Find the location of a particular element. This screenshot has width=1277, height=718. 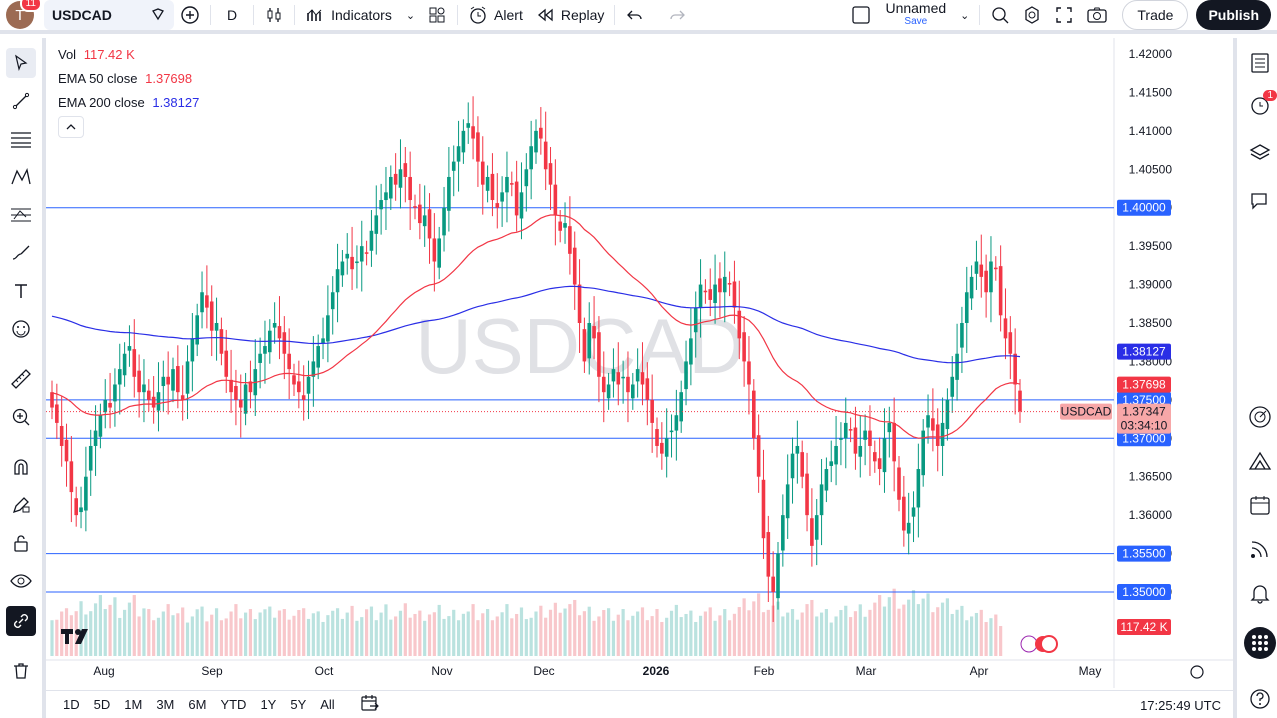

trade-button: Trade is located at coordinates (1155, 15).